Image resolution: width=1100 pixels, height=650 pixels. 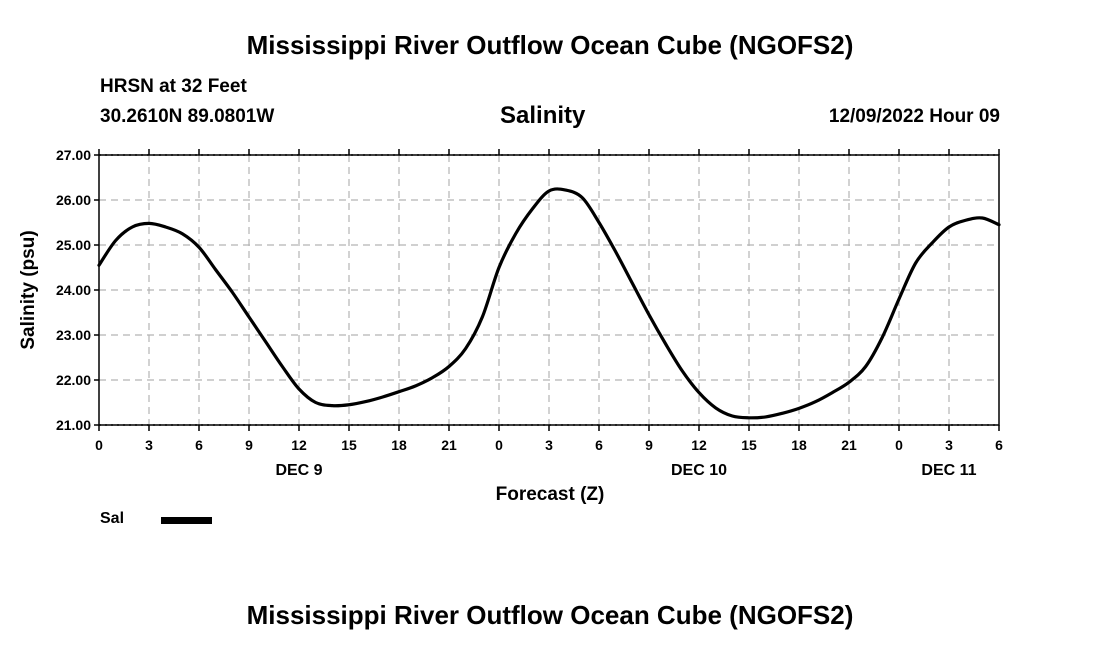 I want to click on y-tick-label: 23.00, so click(x=73, y=335).